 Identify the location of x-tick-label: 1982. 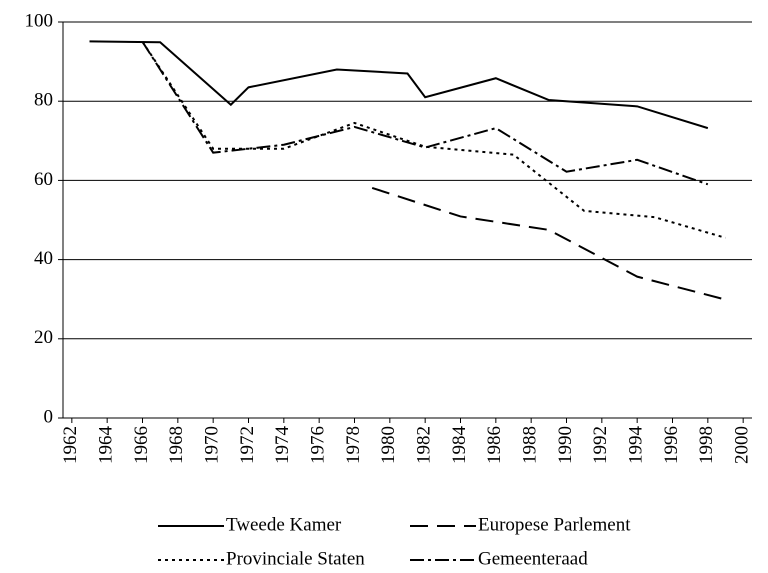
(424, 445).